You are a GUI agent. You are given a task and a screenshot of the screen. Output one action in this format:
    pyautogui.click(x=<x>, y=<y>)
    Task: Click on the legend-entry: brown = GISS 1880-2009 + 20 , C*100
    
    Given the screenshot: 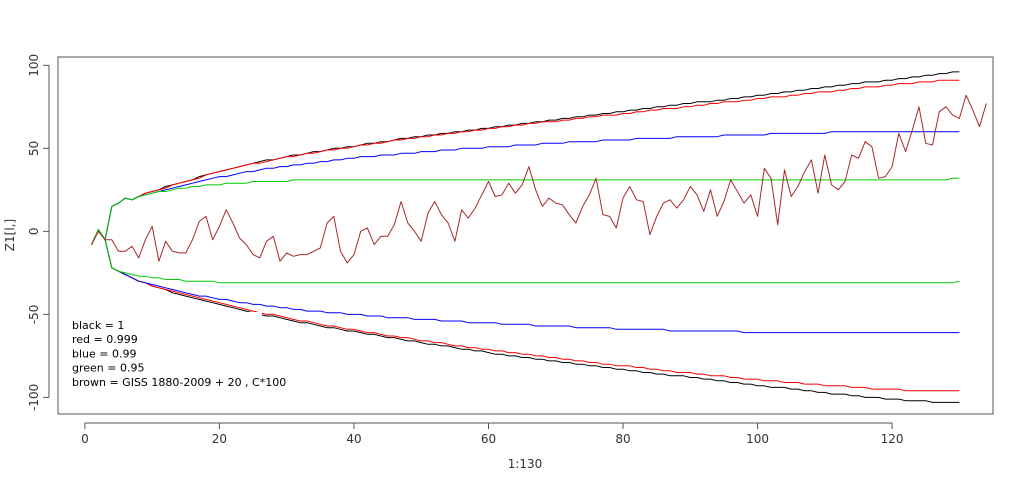 What is the action you would take?
    pyautogui.click(x=179, y=382)
    